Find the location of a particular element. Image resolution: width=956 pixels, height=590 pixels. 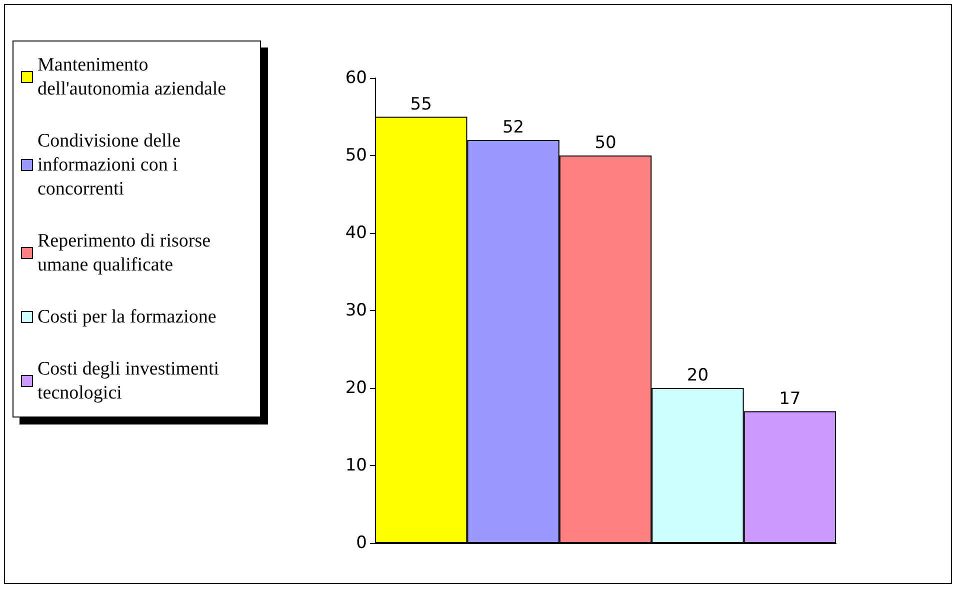

data-label: 52 is located at coordinates (513, 128).